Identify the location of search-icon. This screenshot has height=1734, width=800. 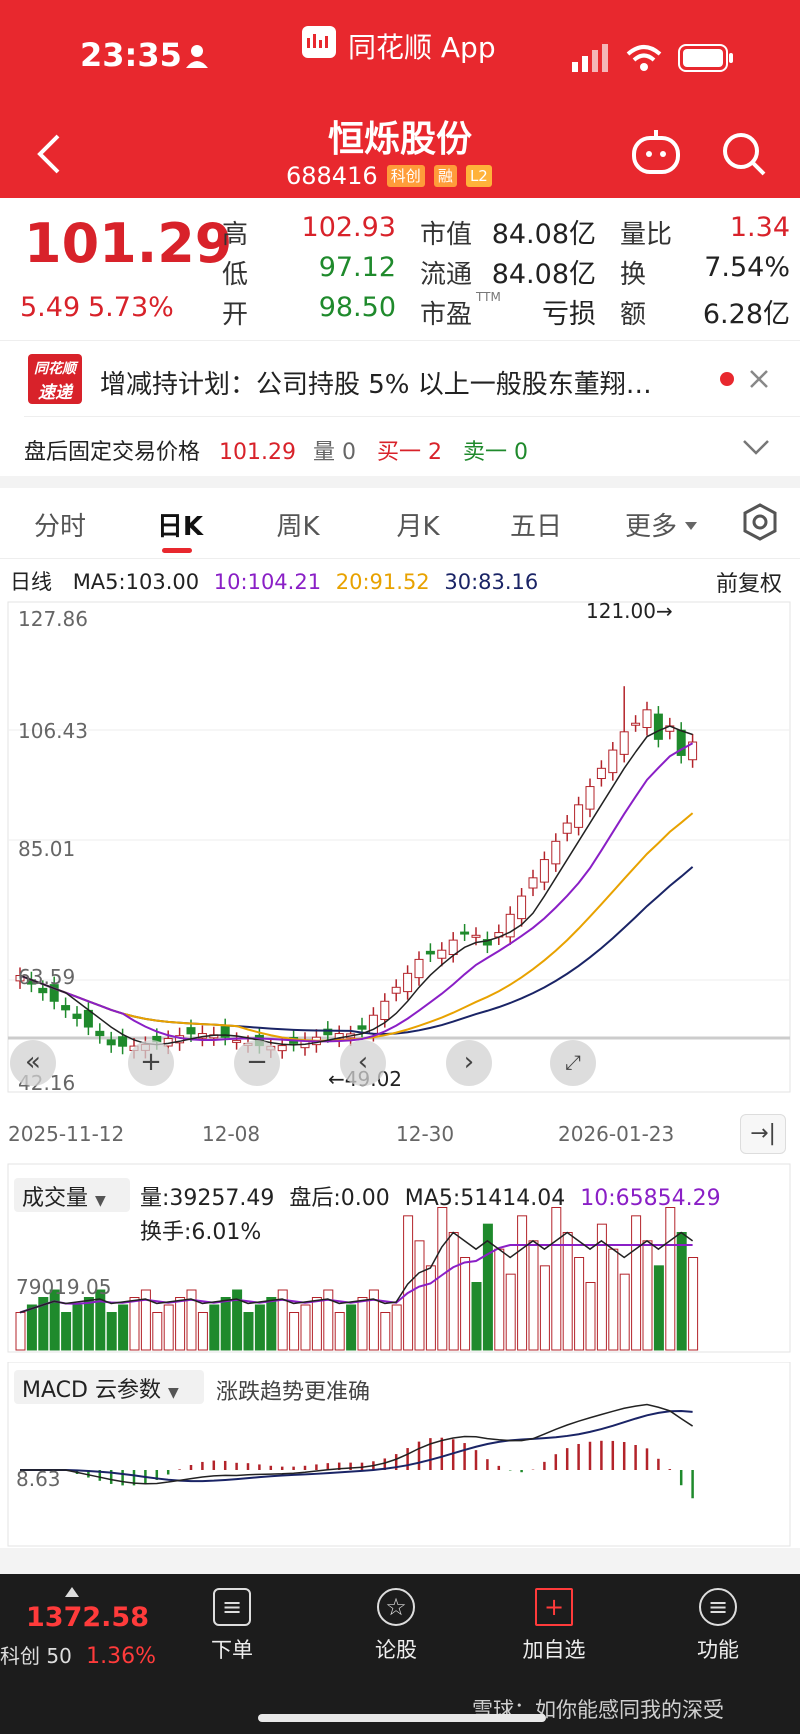
(744, 154).